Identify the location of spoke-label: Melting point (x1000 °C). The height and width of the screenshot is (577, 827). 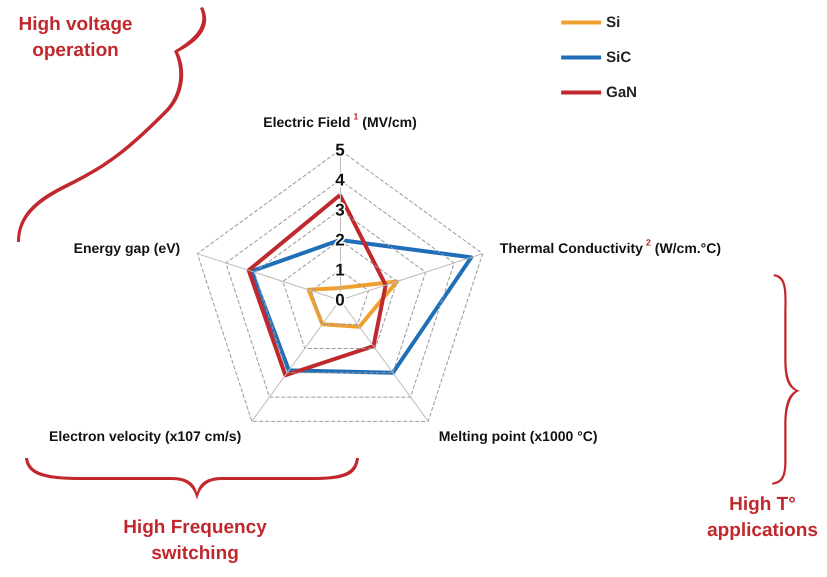
(518, 436).